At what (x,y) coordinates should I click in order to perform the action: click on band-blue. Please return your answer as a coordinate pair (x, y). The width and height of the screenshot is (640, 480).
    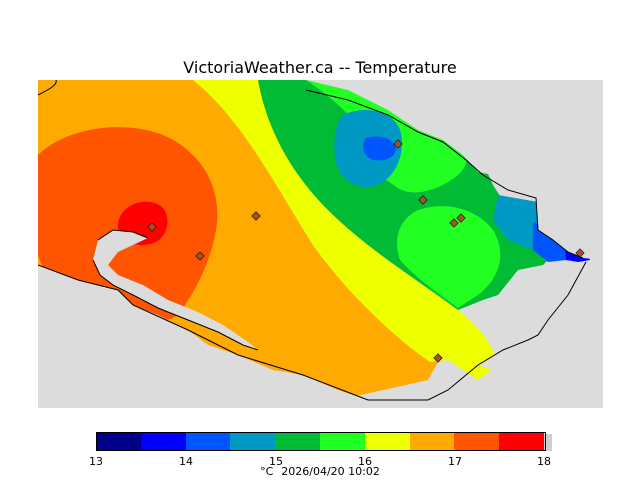
    Looking at the image, I should click on (379, 148).